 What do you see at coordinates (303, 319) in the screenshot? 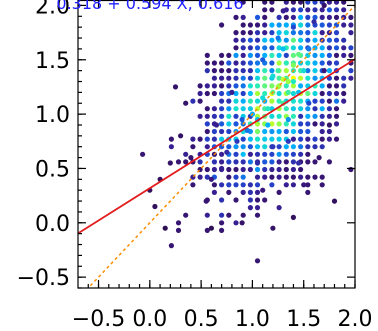
I see `x-tick-label: 1.5` at bounding box center [303, 319].